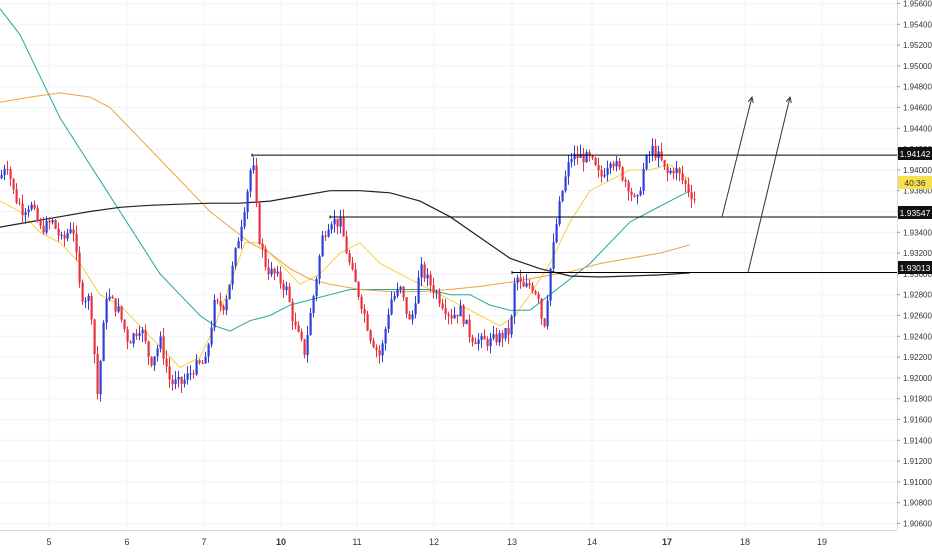 The image size is (932, 555). What do you see at coordinates (769, 184) in the screenshot?
I see `projection-arrow` at bounding box center [769, 184].